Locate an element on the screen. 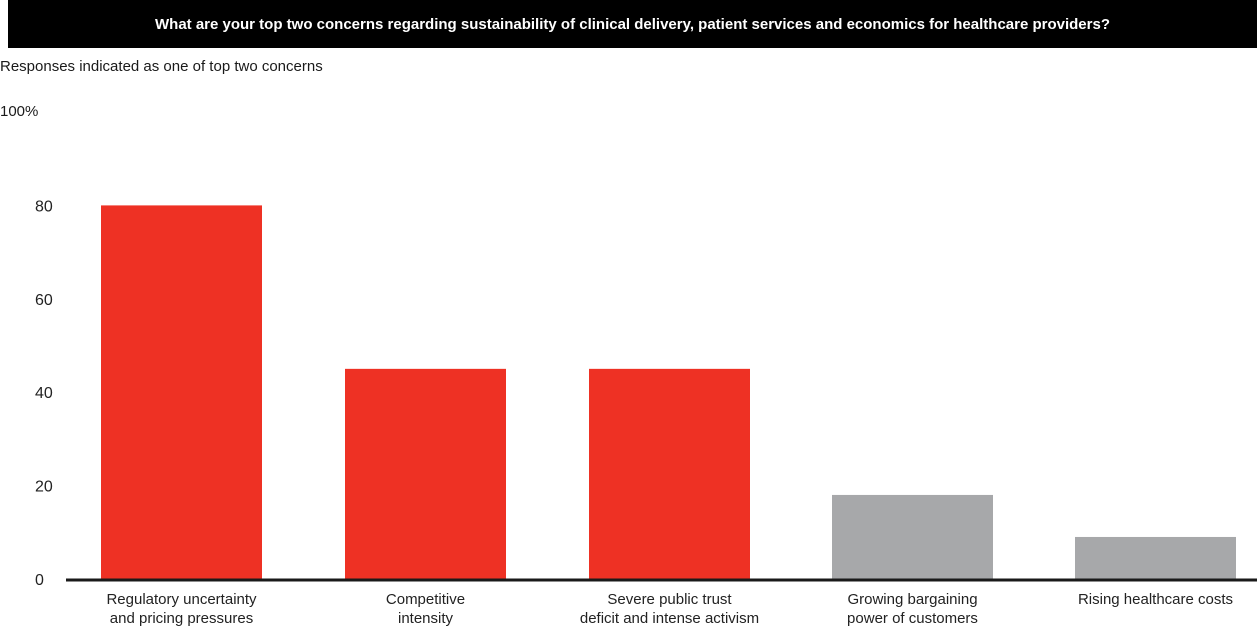 This screenshot has height=632, width=1257. y-tick-label-40: 40 is located at coordinates (44, 393).